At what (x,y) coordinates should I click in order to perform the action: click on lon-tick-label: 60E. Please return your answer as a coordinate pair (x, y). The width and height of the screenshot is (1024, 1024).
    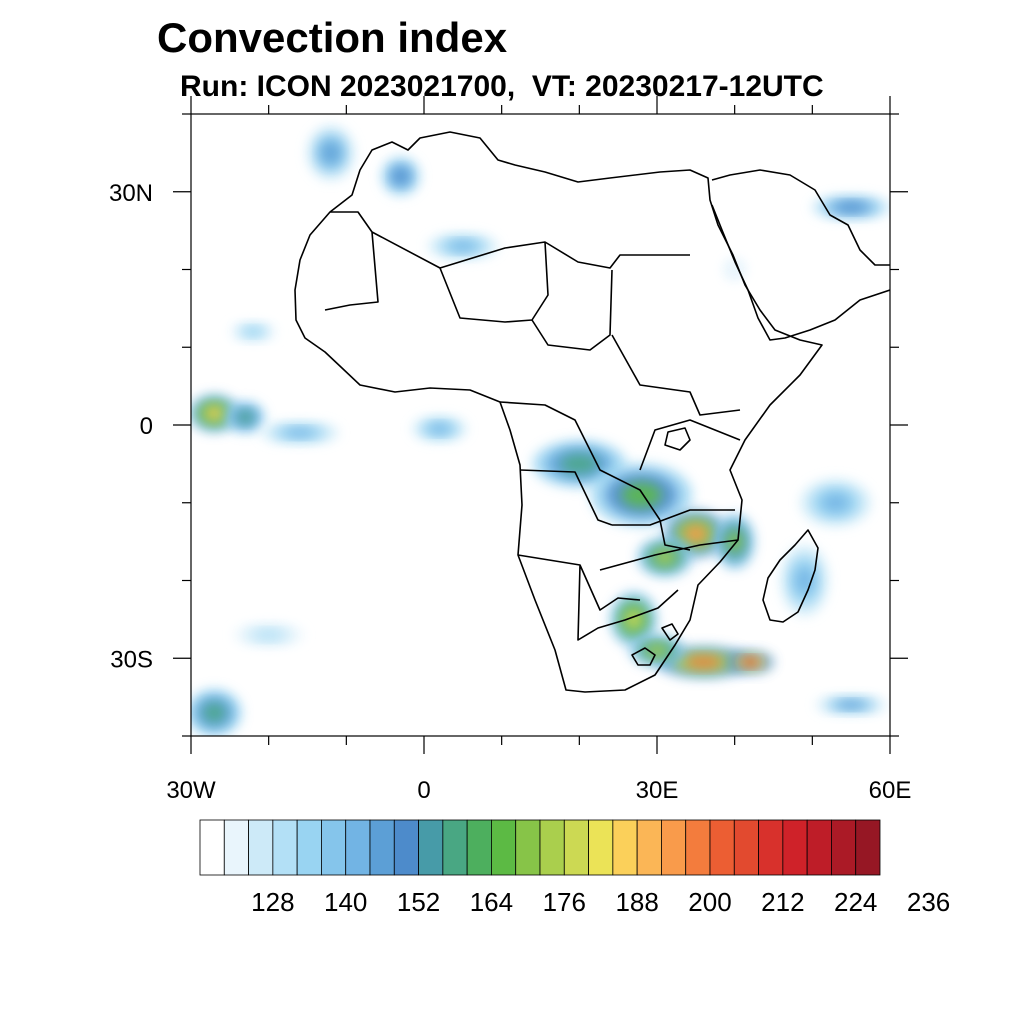
    Looking at the image, I should click on (890, 790).